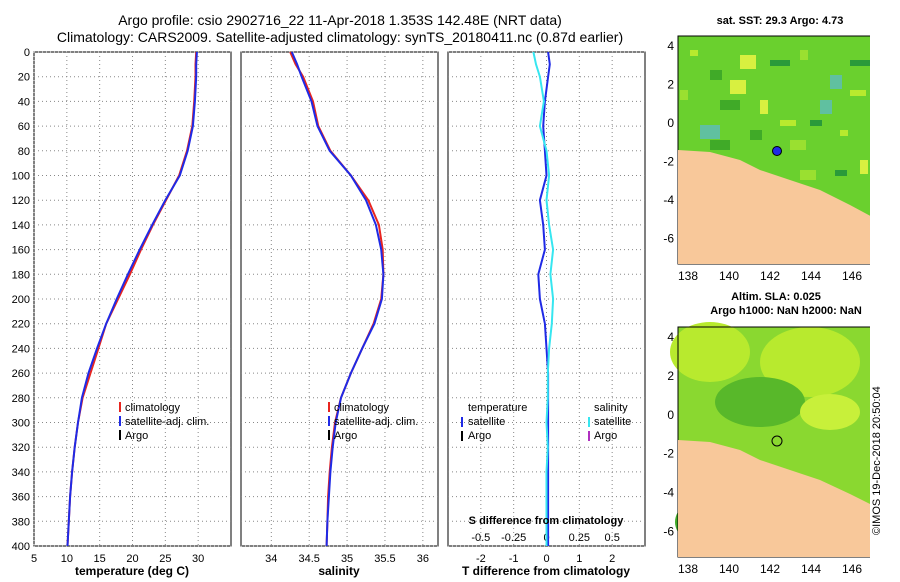  I want to click on depth-tick-label: 100, so click(21, 177).